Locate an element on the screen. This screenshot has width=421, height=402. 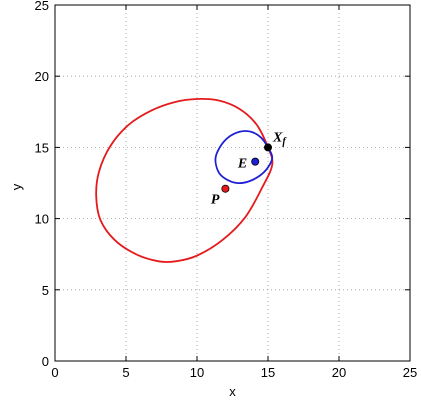
x-axis-label: x is located at coordinates (232, 391).